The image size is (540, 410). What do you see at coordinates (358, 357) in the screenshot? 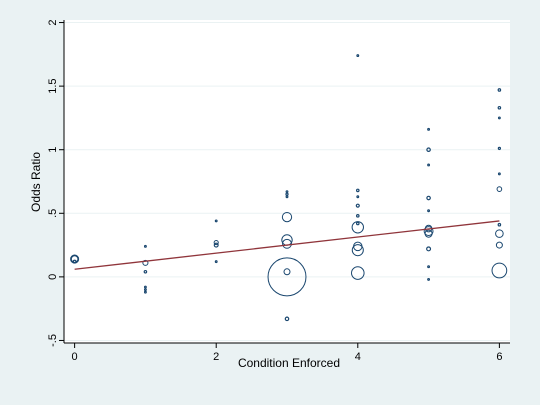
I see `x-tick-label: 4` at bounding box center [358, 357].